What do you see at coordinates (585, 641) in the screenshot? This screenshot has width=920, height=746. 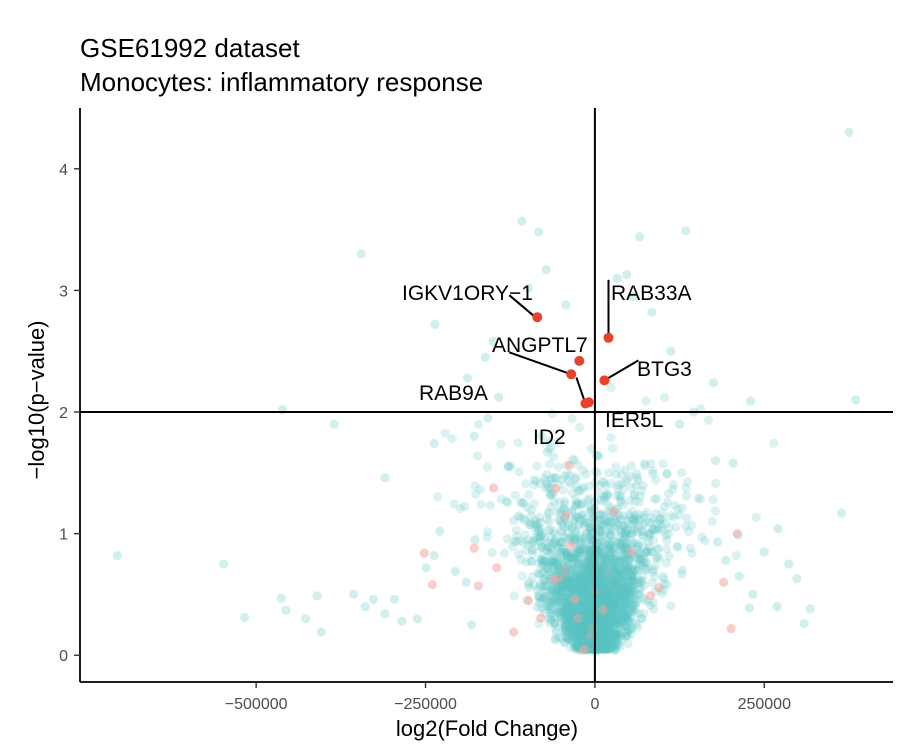 I see `gene-point-nonsignificant-red` at bounding box center [585, 641].